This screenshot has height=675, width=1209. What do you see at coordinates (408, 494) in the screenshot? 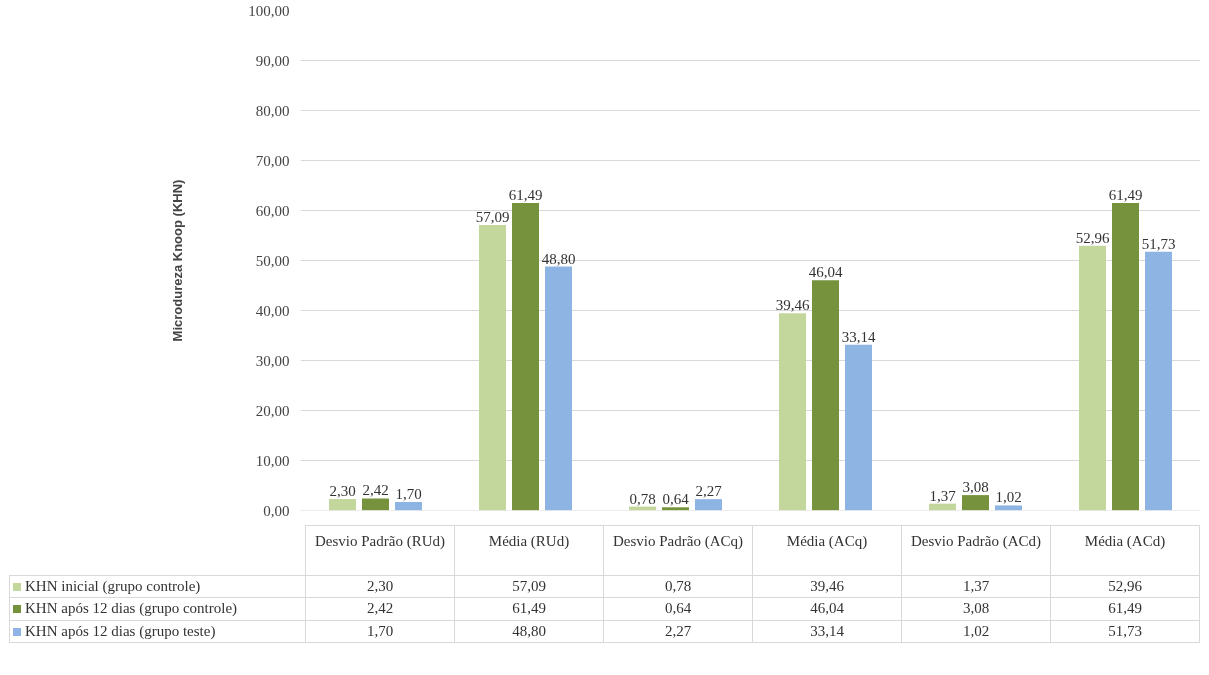
I see `text: 1,70` at bounding box center [408, 494].